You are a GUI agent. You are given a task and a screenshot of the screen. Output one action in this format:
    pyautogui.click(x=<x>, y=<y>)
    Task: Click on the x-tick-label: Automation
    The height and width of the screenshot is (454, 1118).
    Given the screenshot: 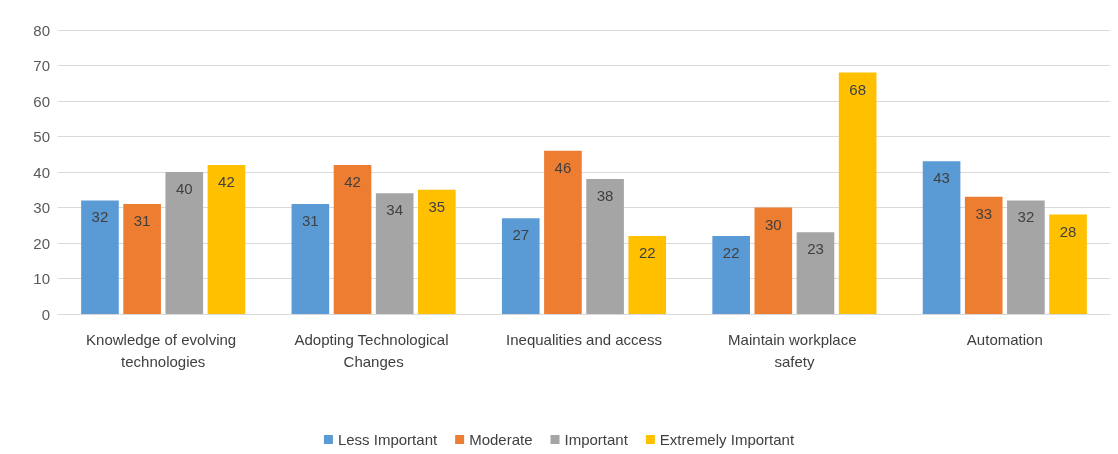 What is the action you would take?
    pyautogui.click(x=1004, y=339)
    